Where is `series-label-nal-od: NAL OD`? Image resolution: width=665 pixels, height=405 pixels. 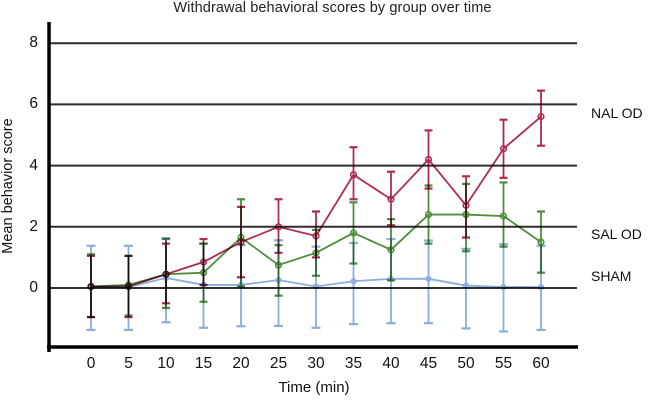
series-label-nal-od: NAL OD is located at coordinates (617, 112).